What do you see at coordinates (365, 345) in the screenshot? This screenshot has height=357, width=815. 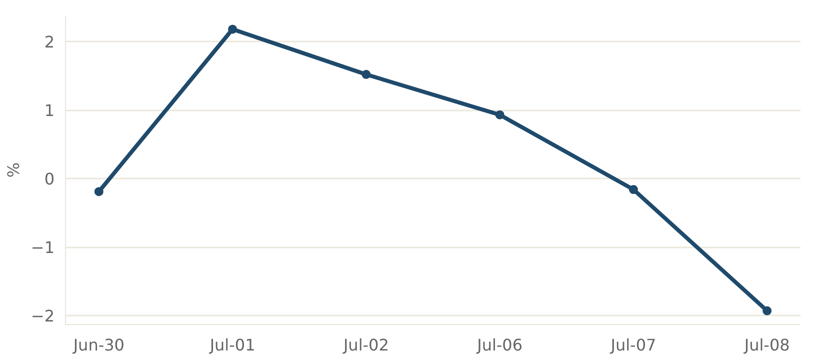 I see `x-tick-label: Jul-02` at bounding box center [365, 345].